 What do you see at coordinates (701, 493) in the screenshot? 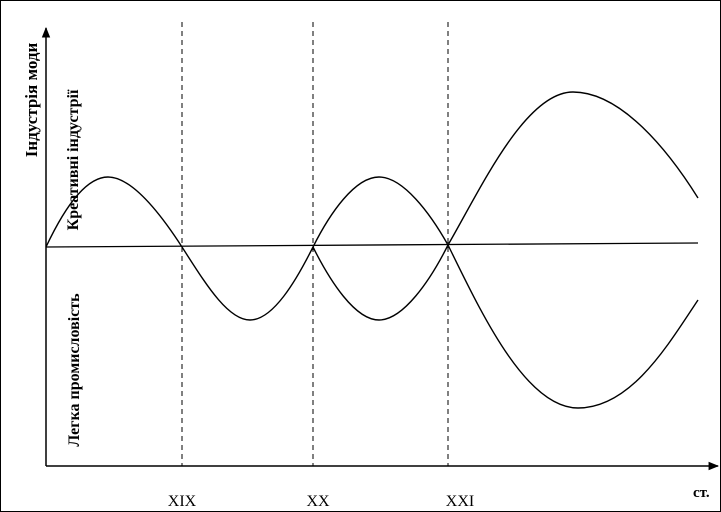
I see `x-axis-label: ст.` at bounding box center [701, 493].